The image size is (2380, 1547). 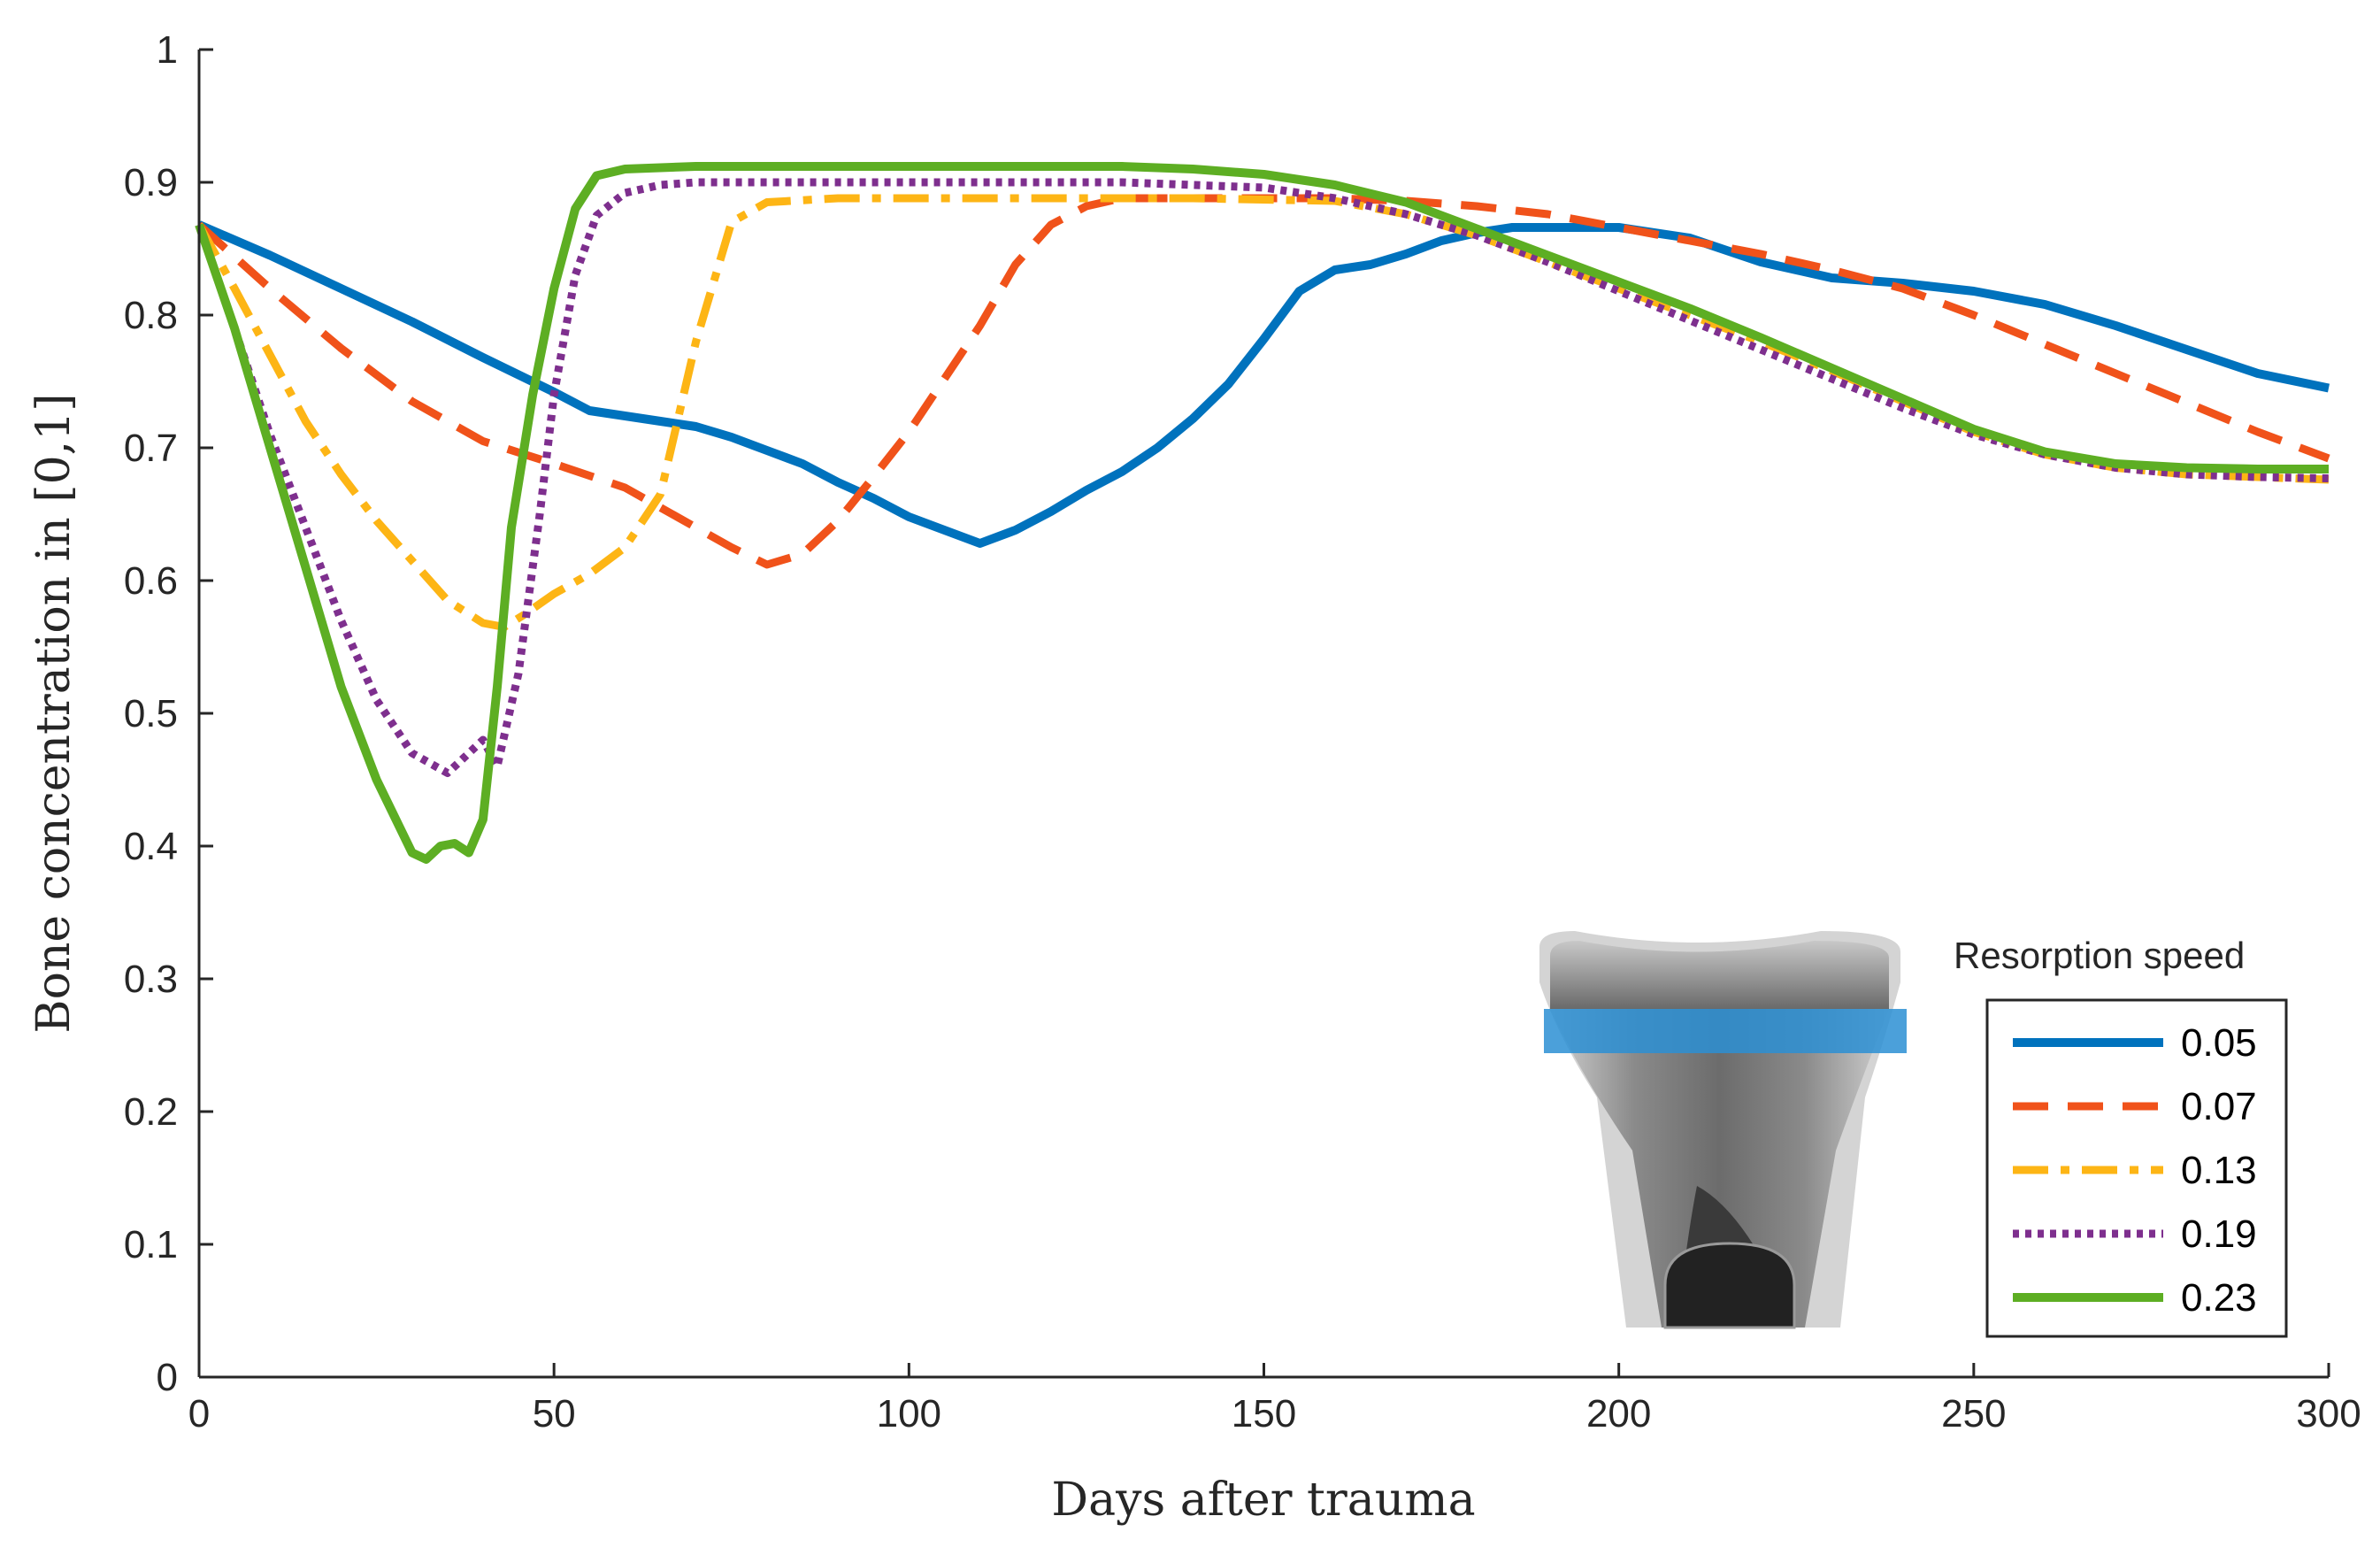 What do you see at coordinates (151, 581) in the screenshot?
I see `y-tick-label: 0.6` at bounding box center [151, 581].